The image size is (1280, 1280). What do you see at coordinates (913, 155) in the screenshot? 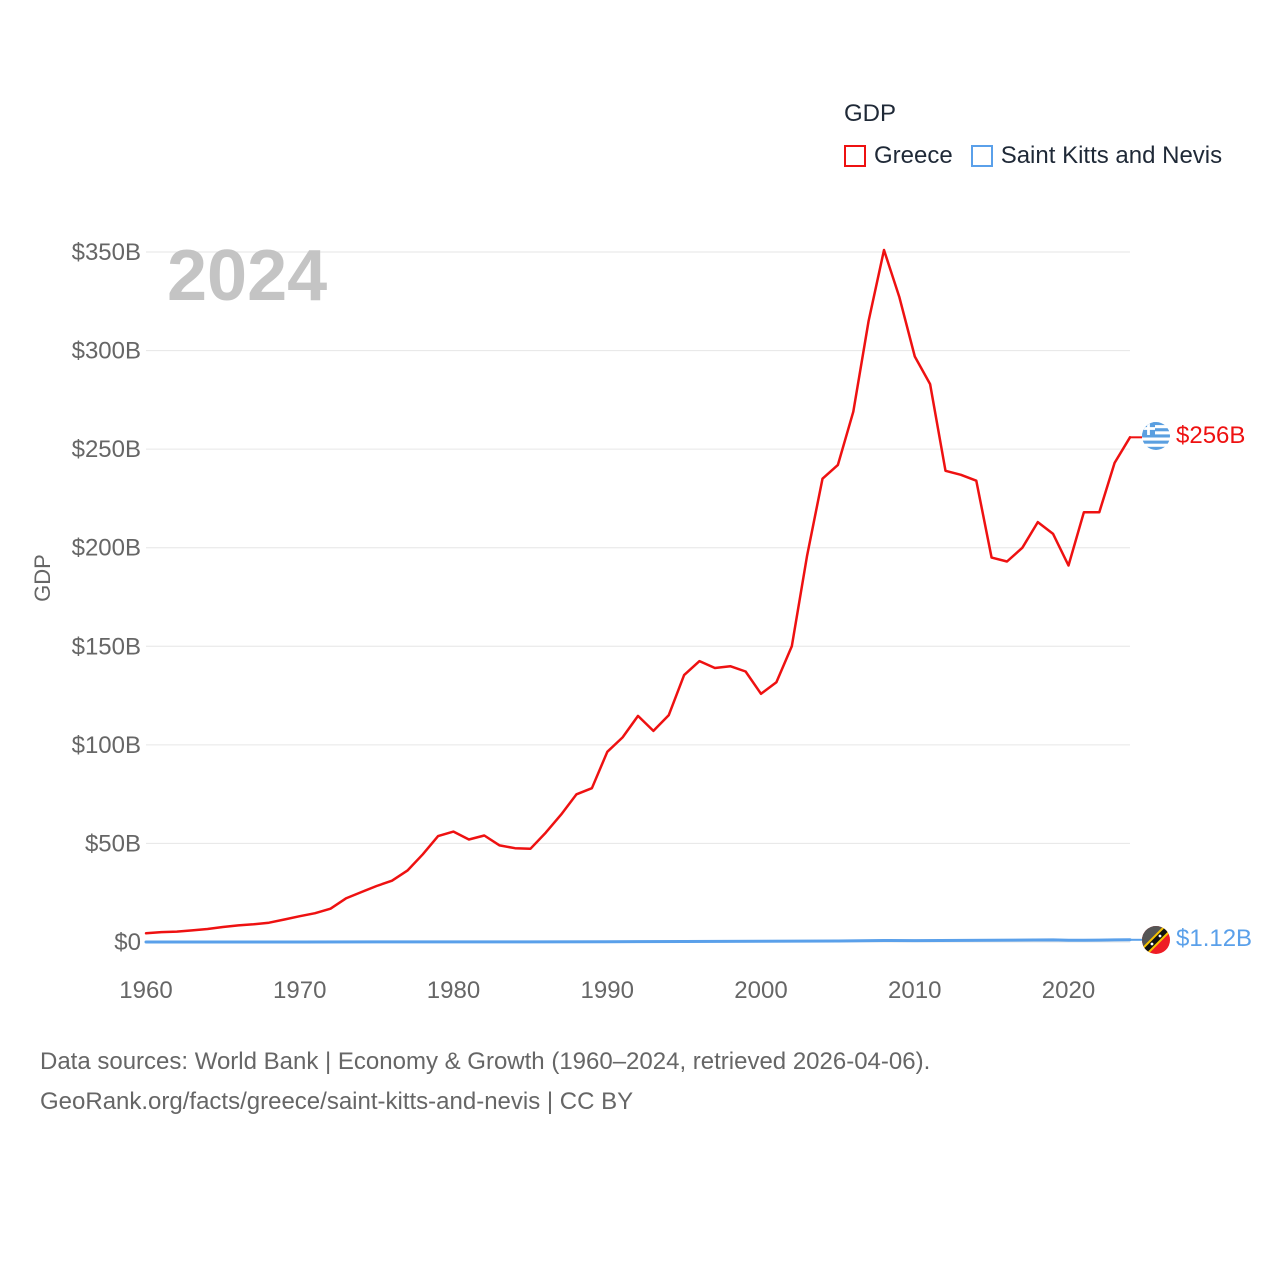
I see `legend-label-greece: Greece` at bounding box center [913, 155].